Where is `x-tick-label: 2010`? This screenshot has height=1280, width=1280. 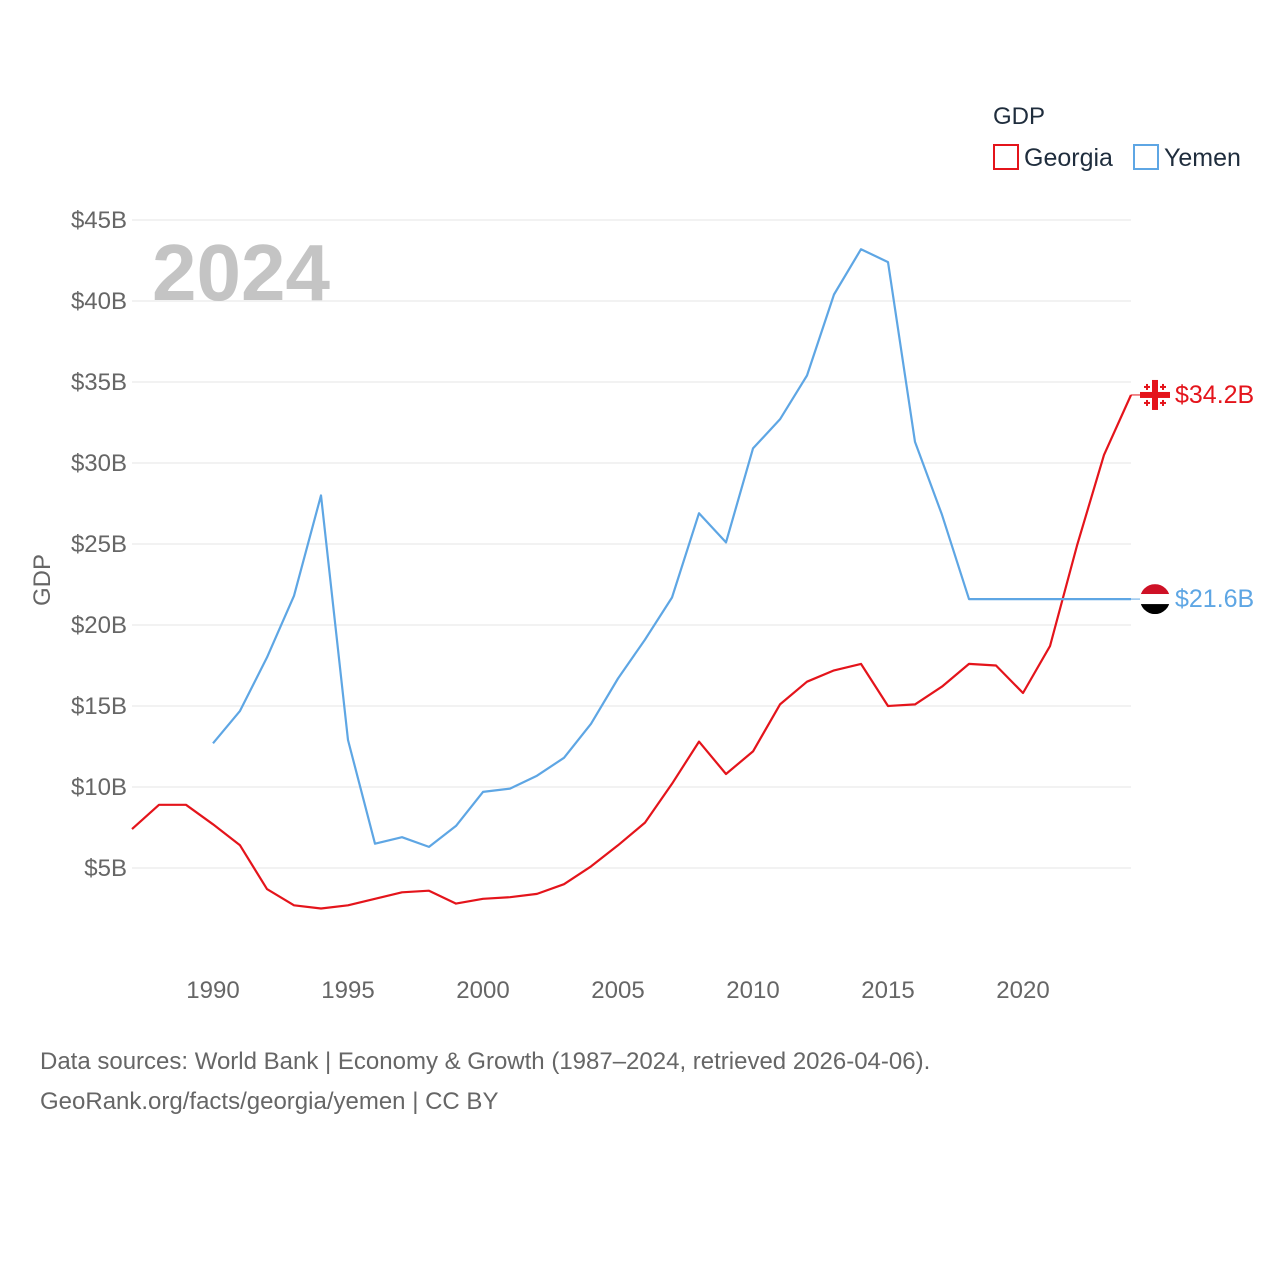
x-tick-label: 2010 is located at coordinates (752, 990).